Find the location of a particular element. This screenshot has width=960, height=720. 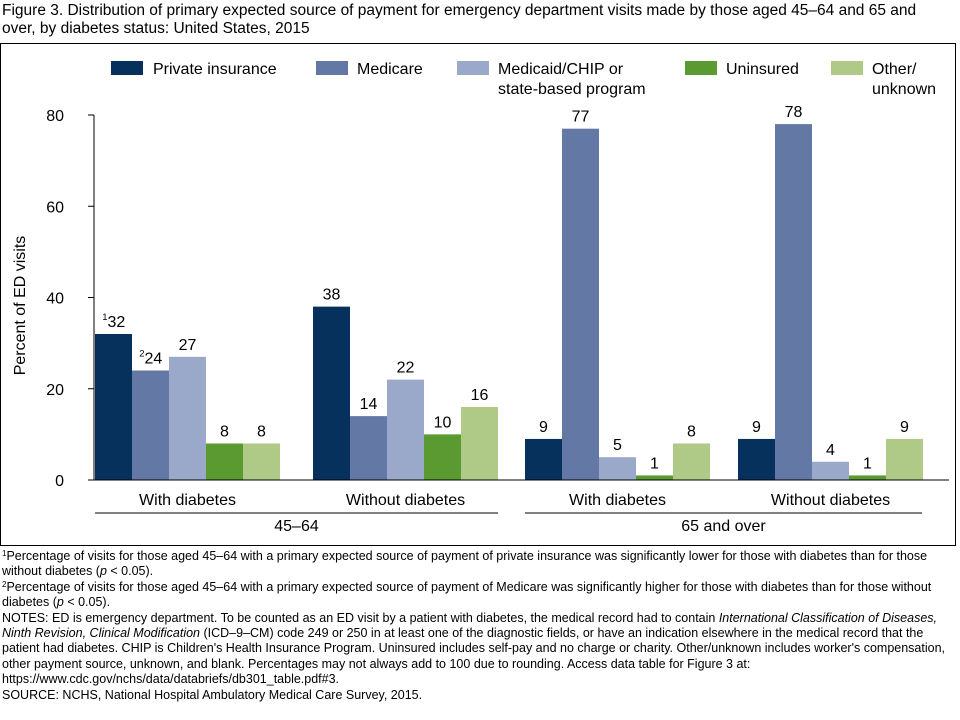

footnote-2-p: p is located at coordinates (60, 602).